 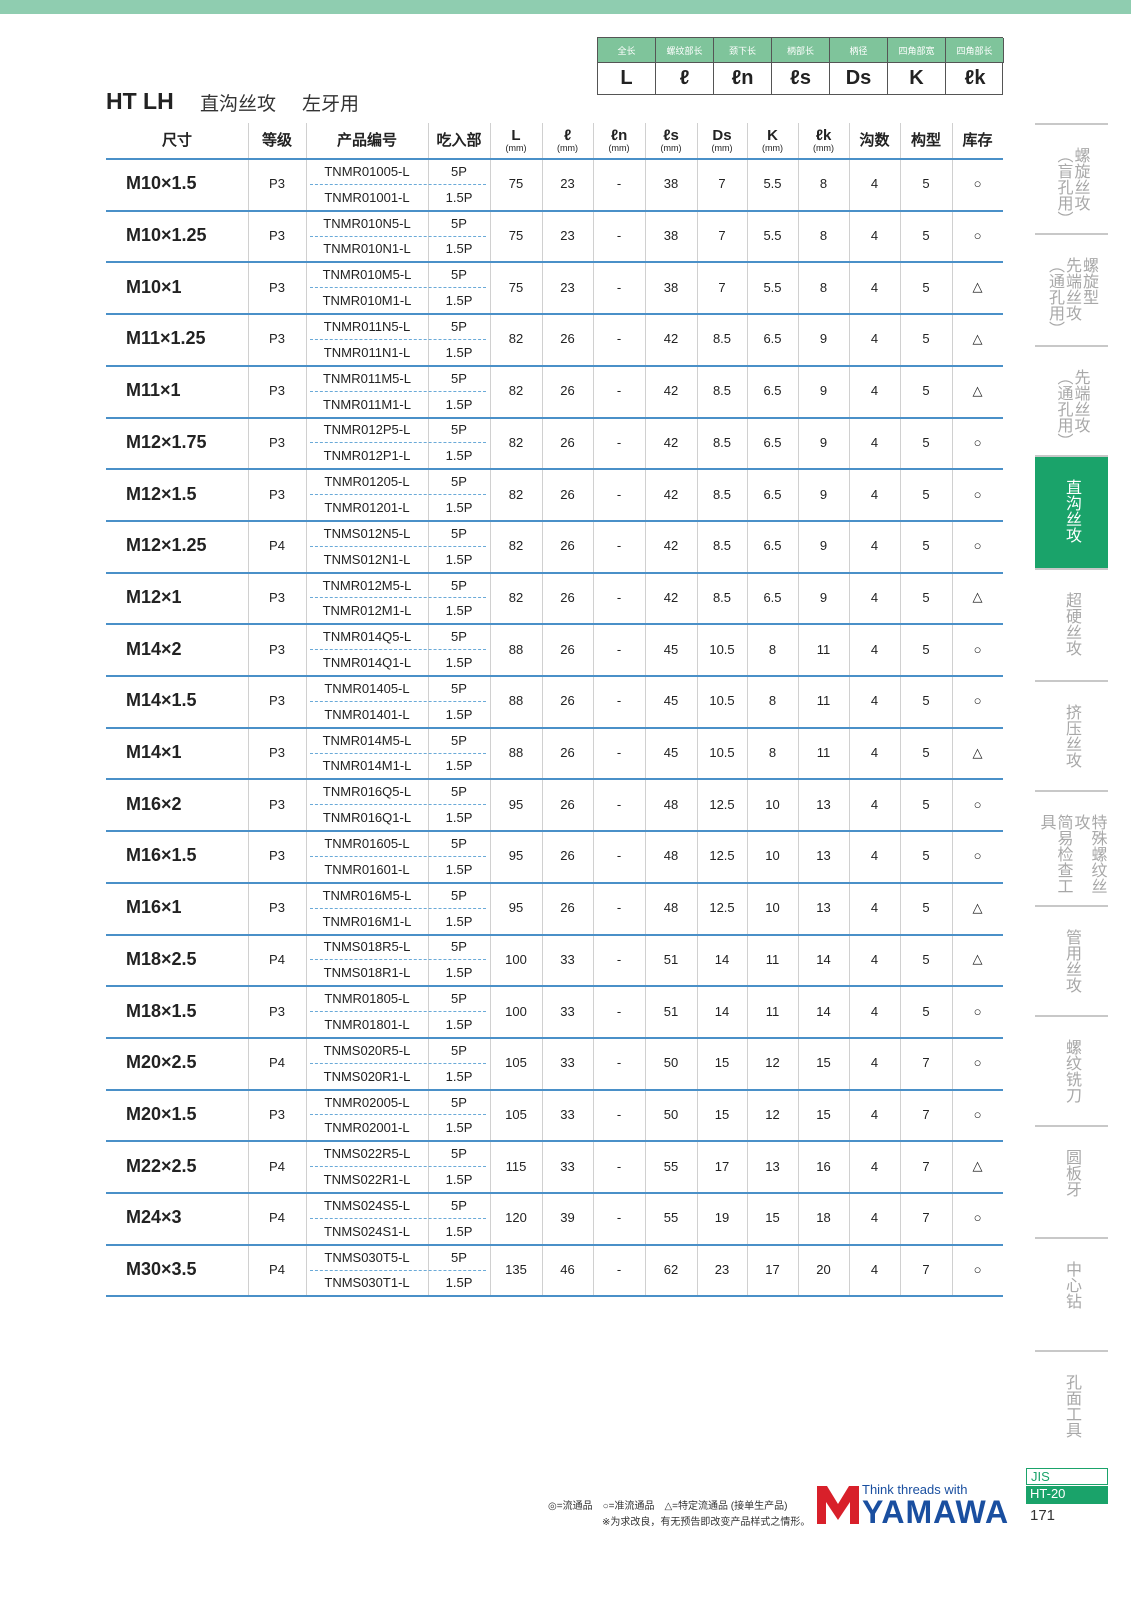 I want to click on product-code: TNMR010M5-L, so click(x=367, y=275).